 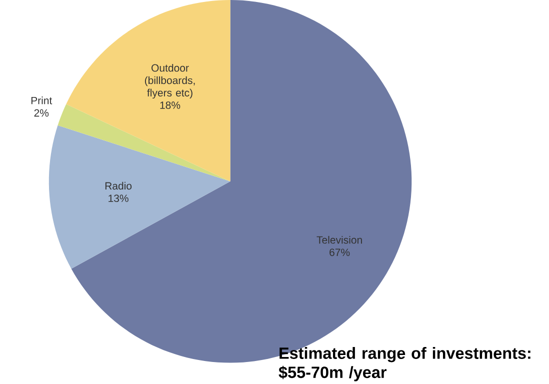 I want to click on data-label: 13%, so click(x=118, y=198).